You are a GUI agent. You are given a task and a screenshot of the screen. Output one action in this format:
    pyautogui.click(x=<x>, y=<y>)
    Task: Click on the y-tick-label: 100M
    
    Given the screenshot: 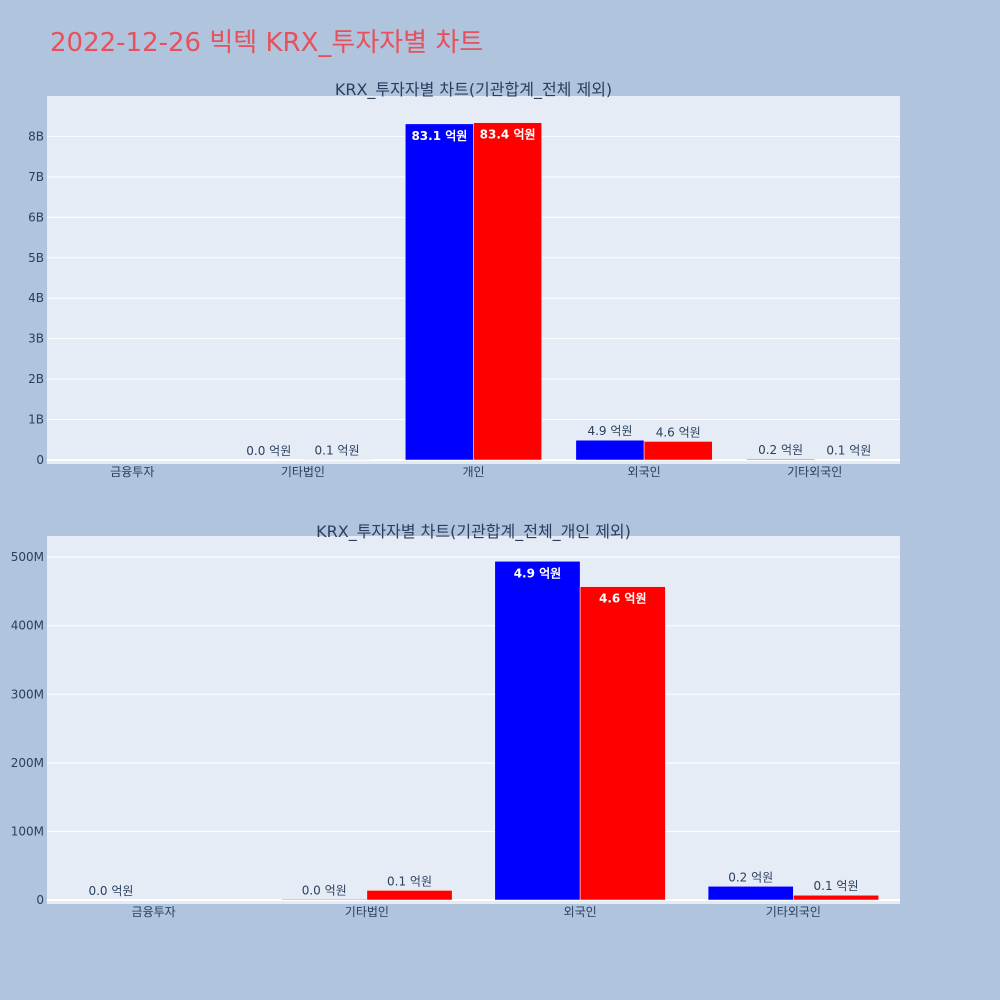 What is the action you would take?
    pyautogui.click(x=27, y=831)
    